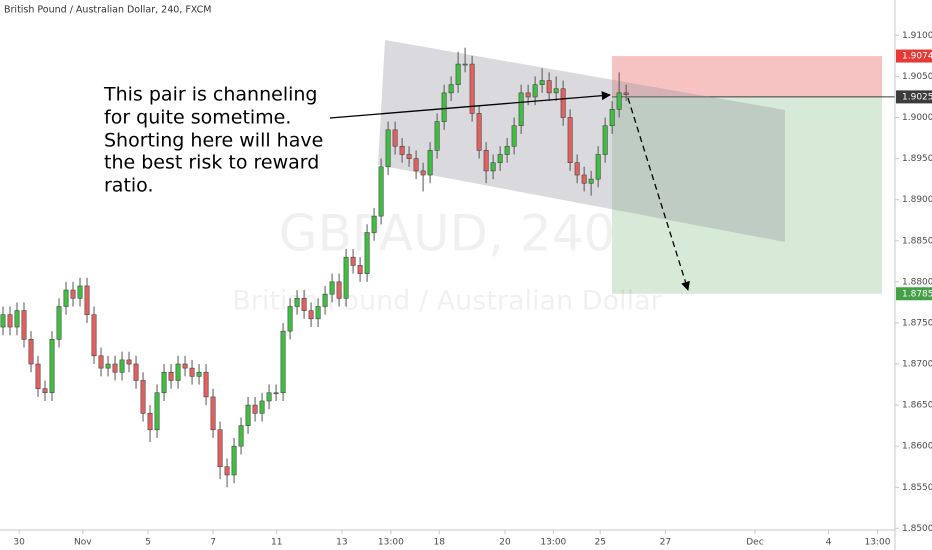 This screenshot has height=550, width=932. What do you see at coordinates (829, 543) in the screenshot?
I see `x-tick-label: 4` at bounding box center [829, 543].